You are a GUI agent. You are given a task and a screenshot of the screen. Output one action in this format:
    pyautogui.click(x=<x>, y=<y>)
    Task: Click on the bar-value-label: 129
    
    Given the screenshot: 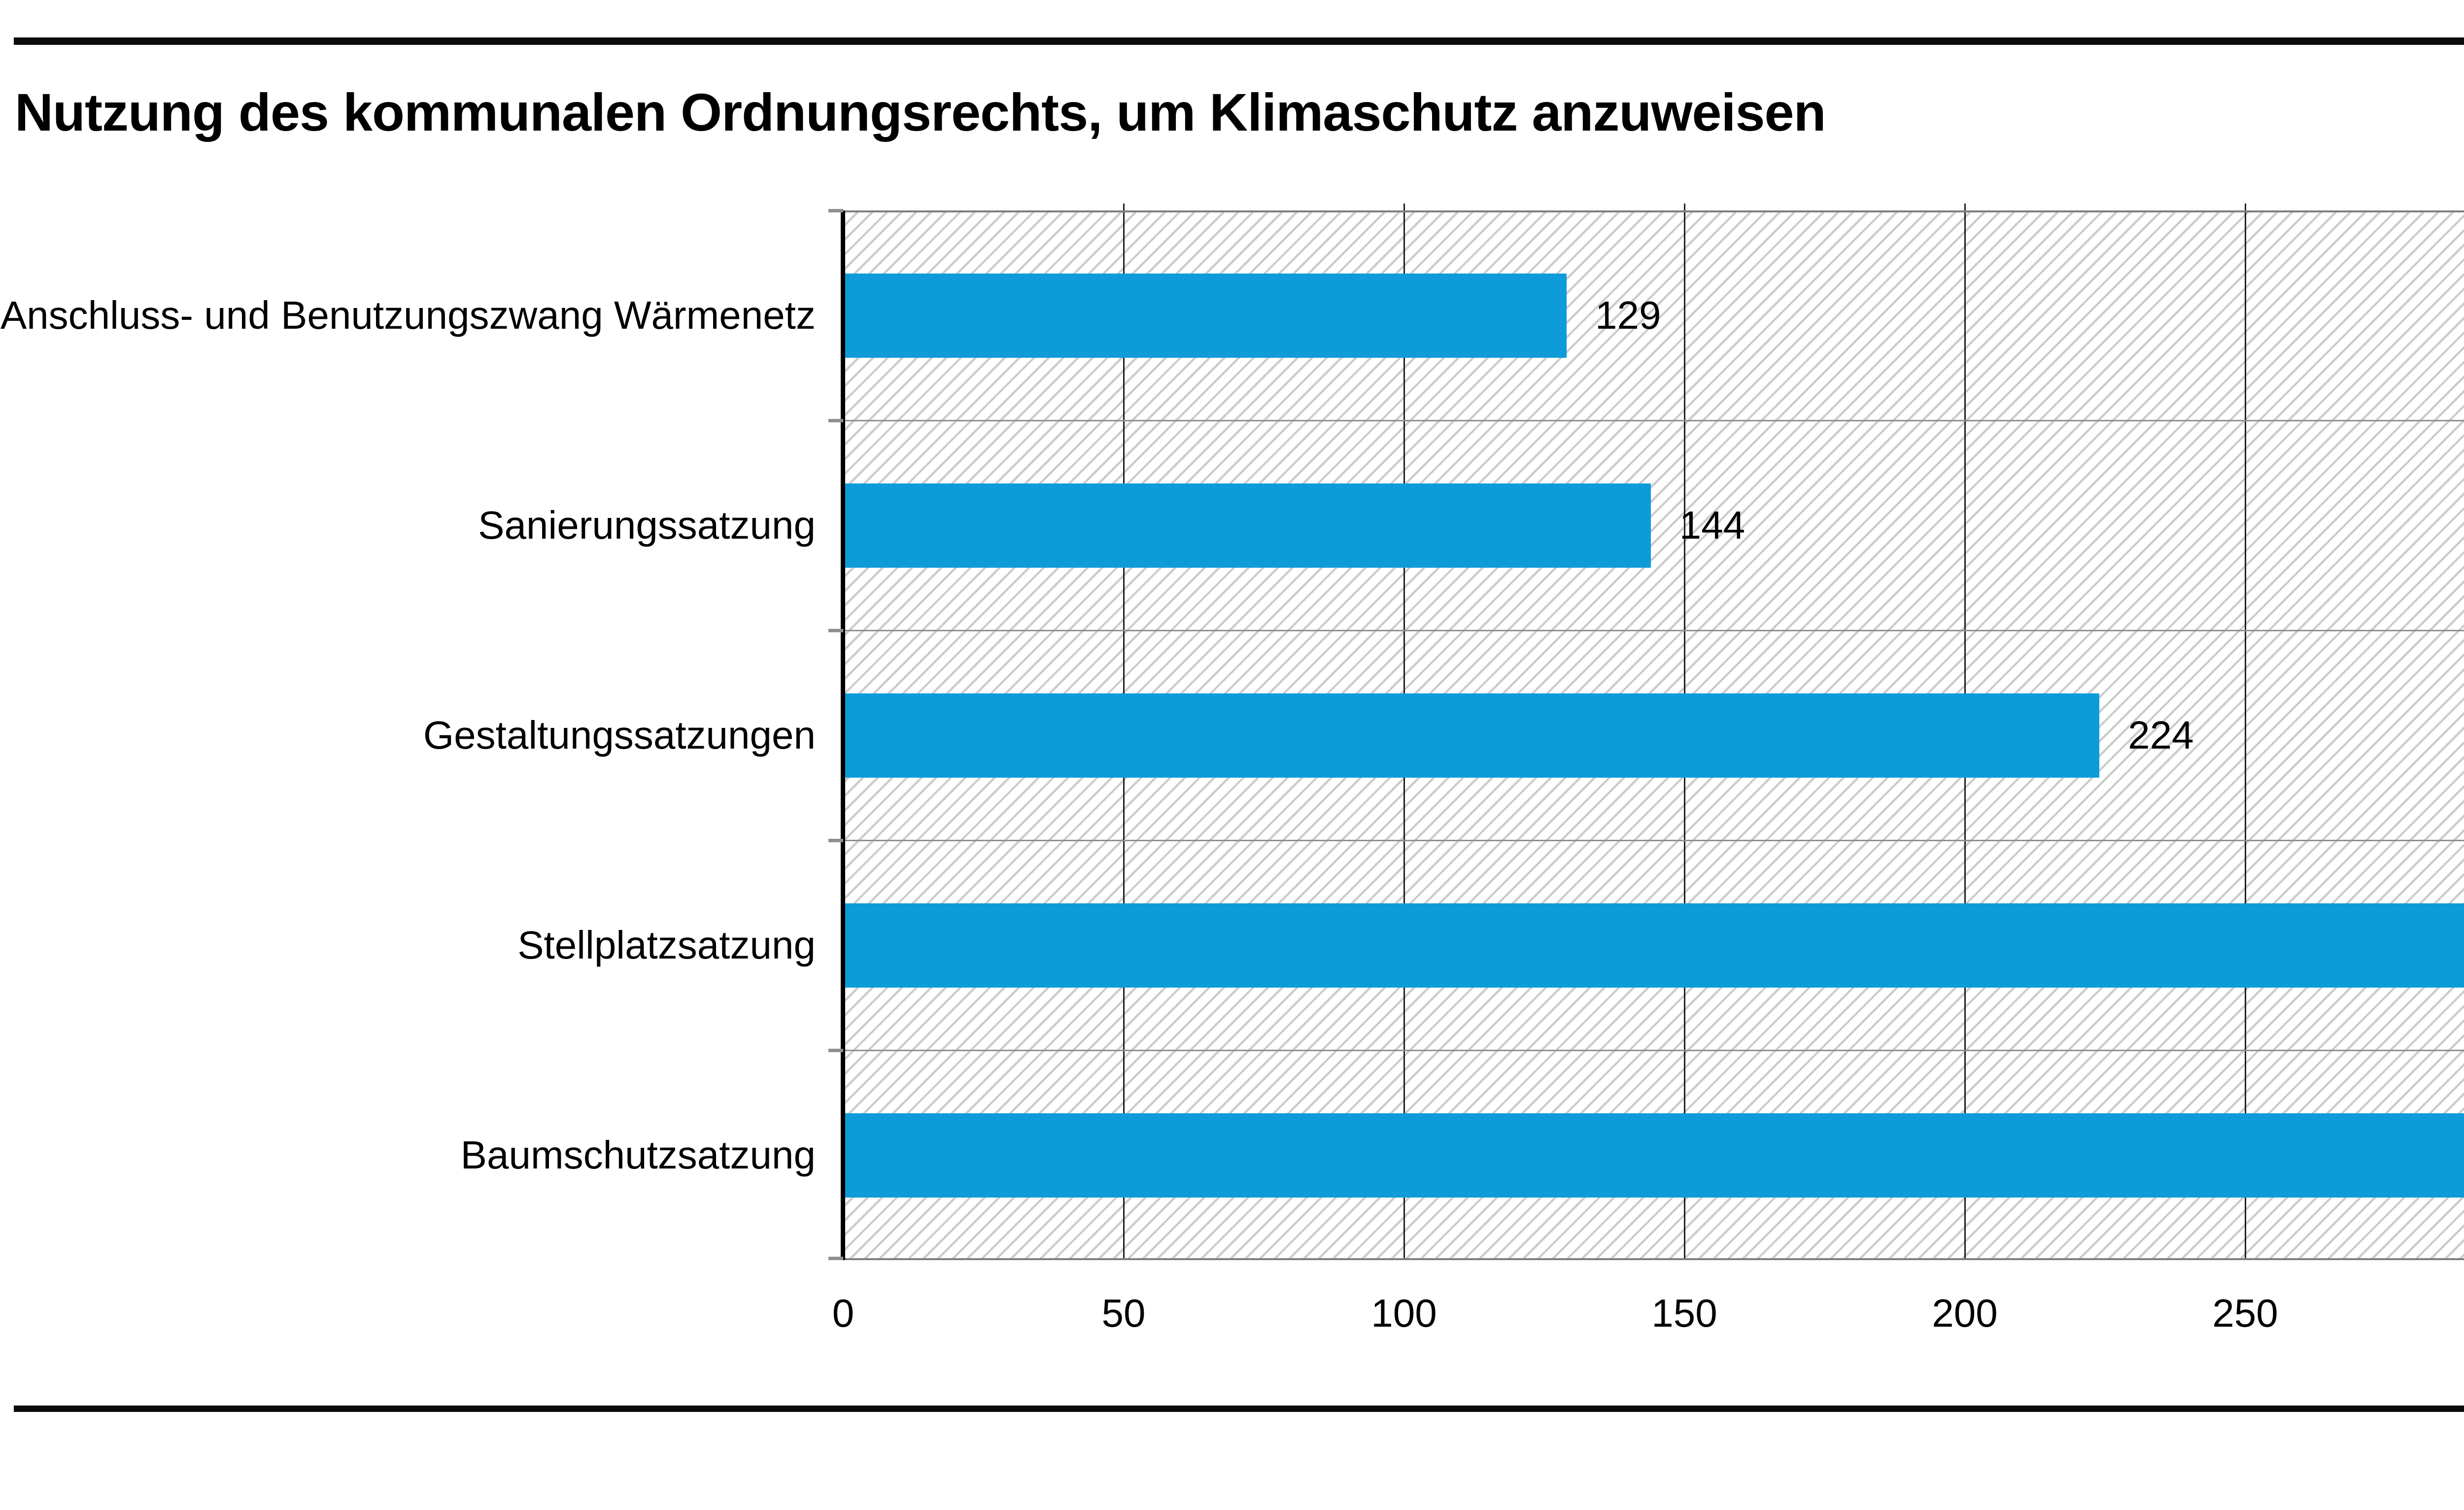 What is the action you would take?
    pyautogui.click(x=1628, y=315)
    